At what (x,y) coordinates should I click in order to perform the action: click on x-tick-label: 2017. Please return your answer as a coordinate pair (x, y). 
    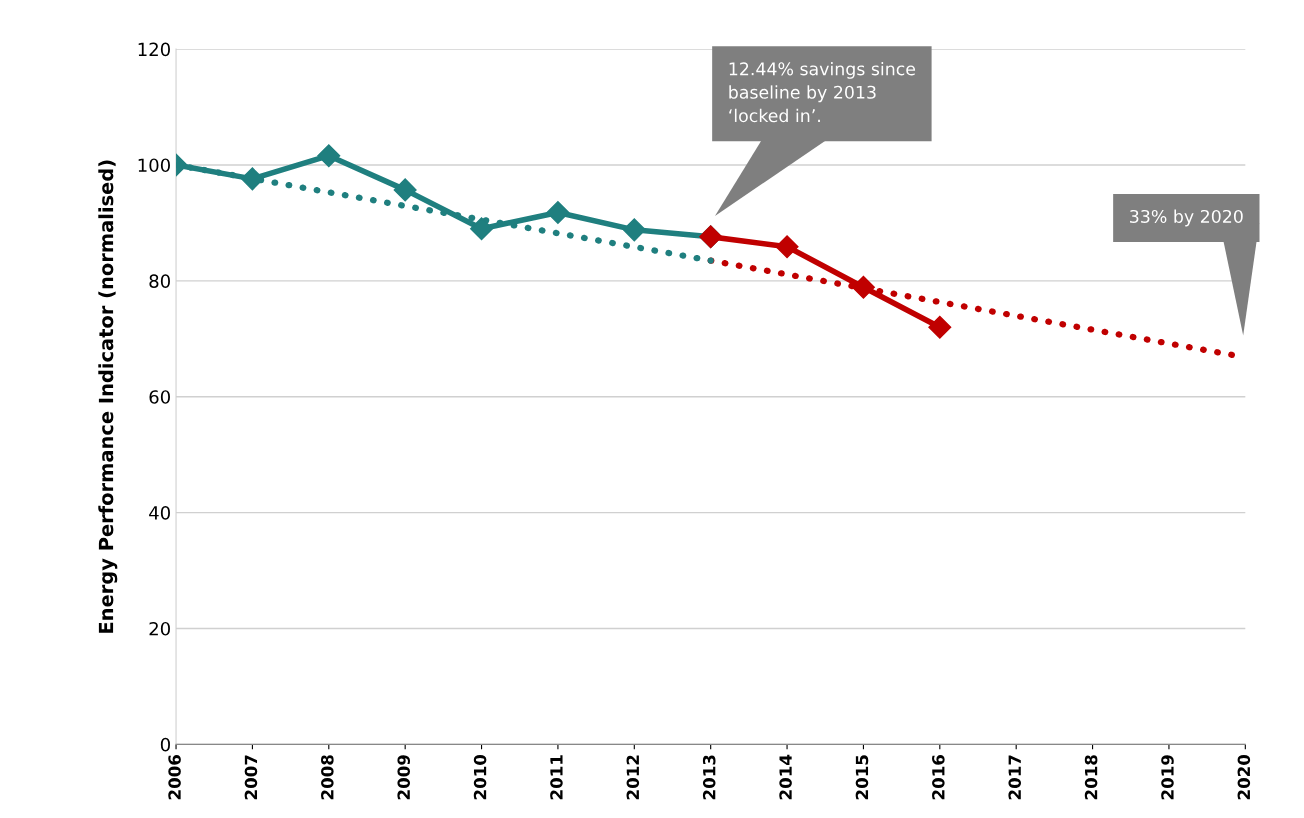
    Looking at the image, I should click on (1015, 777).